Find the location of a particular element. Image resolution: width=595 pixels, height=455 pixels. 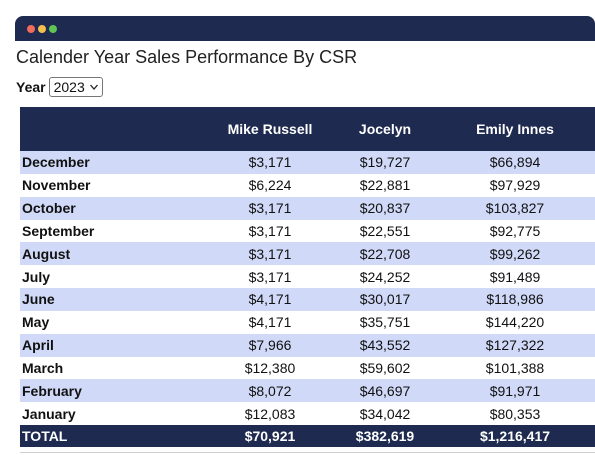

table-row: August $3,171 $22,708 $99,262 is located at coordinates (307, 254).